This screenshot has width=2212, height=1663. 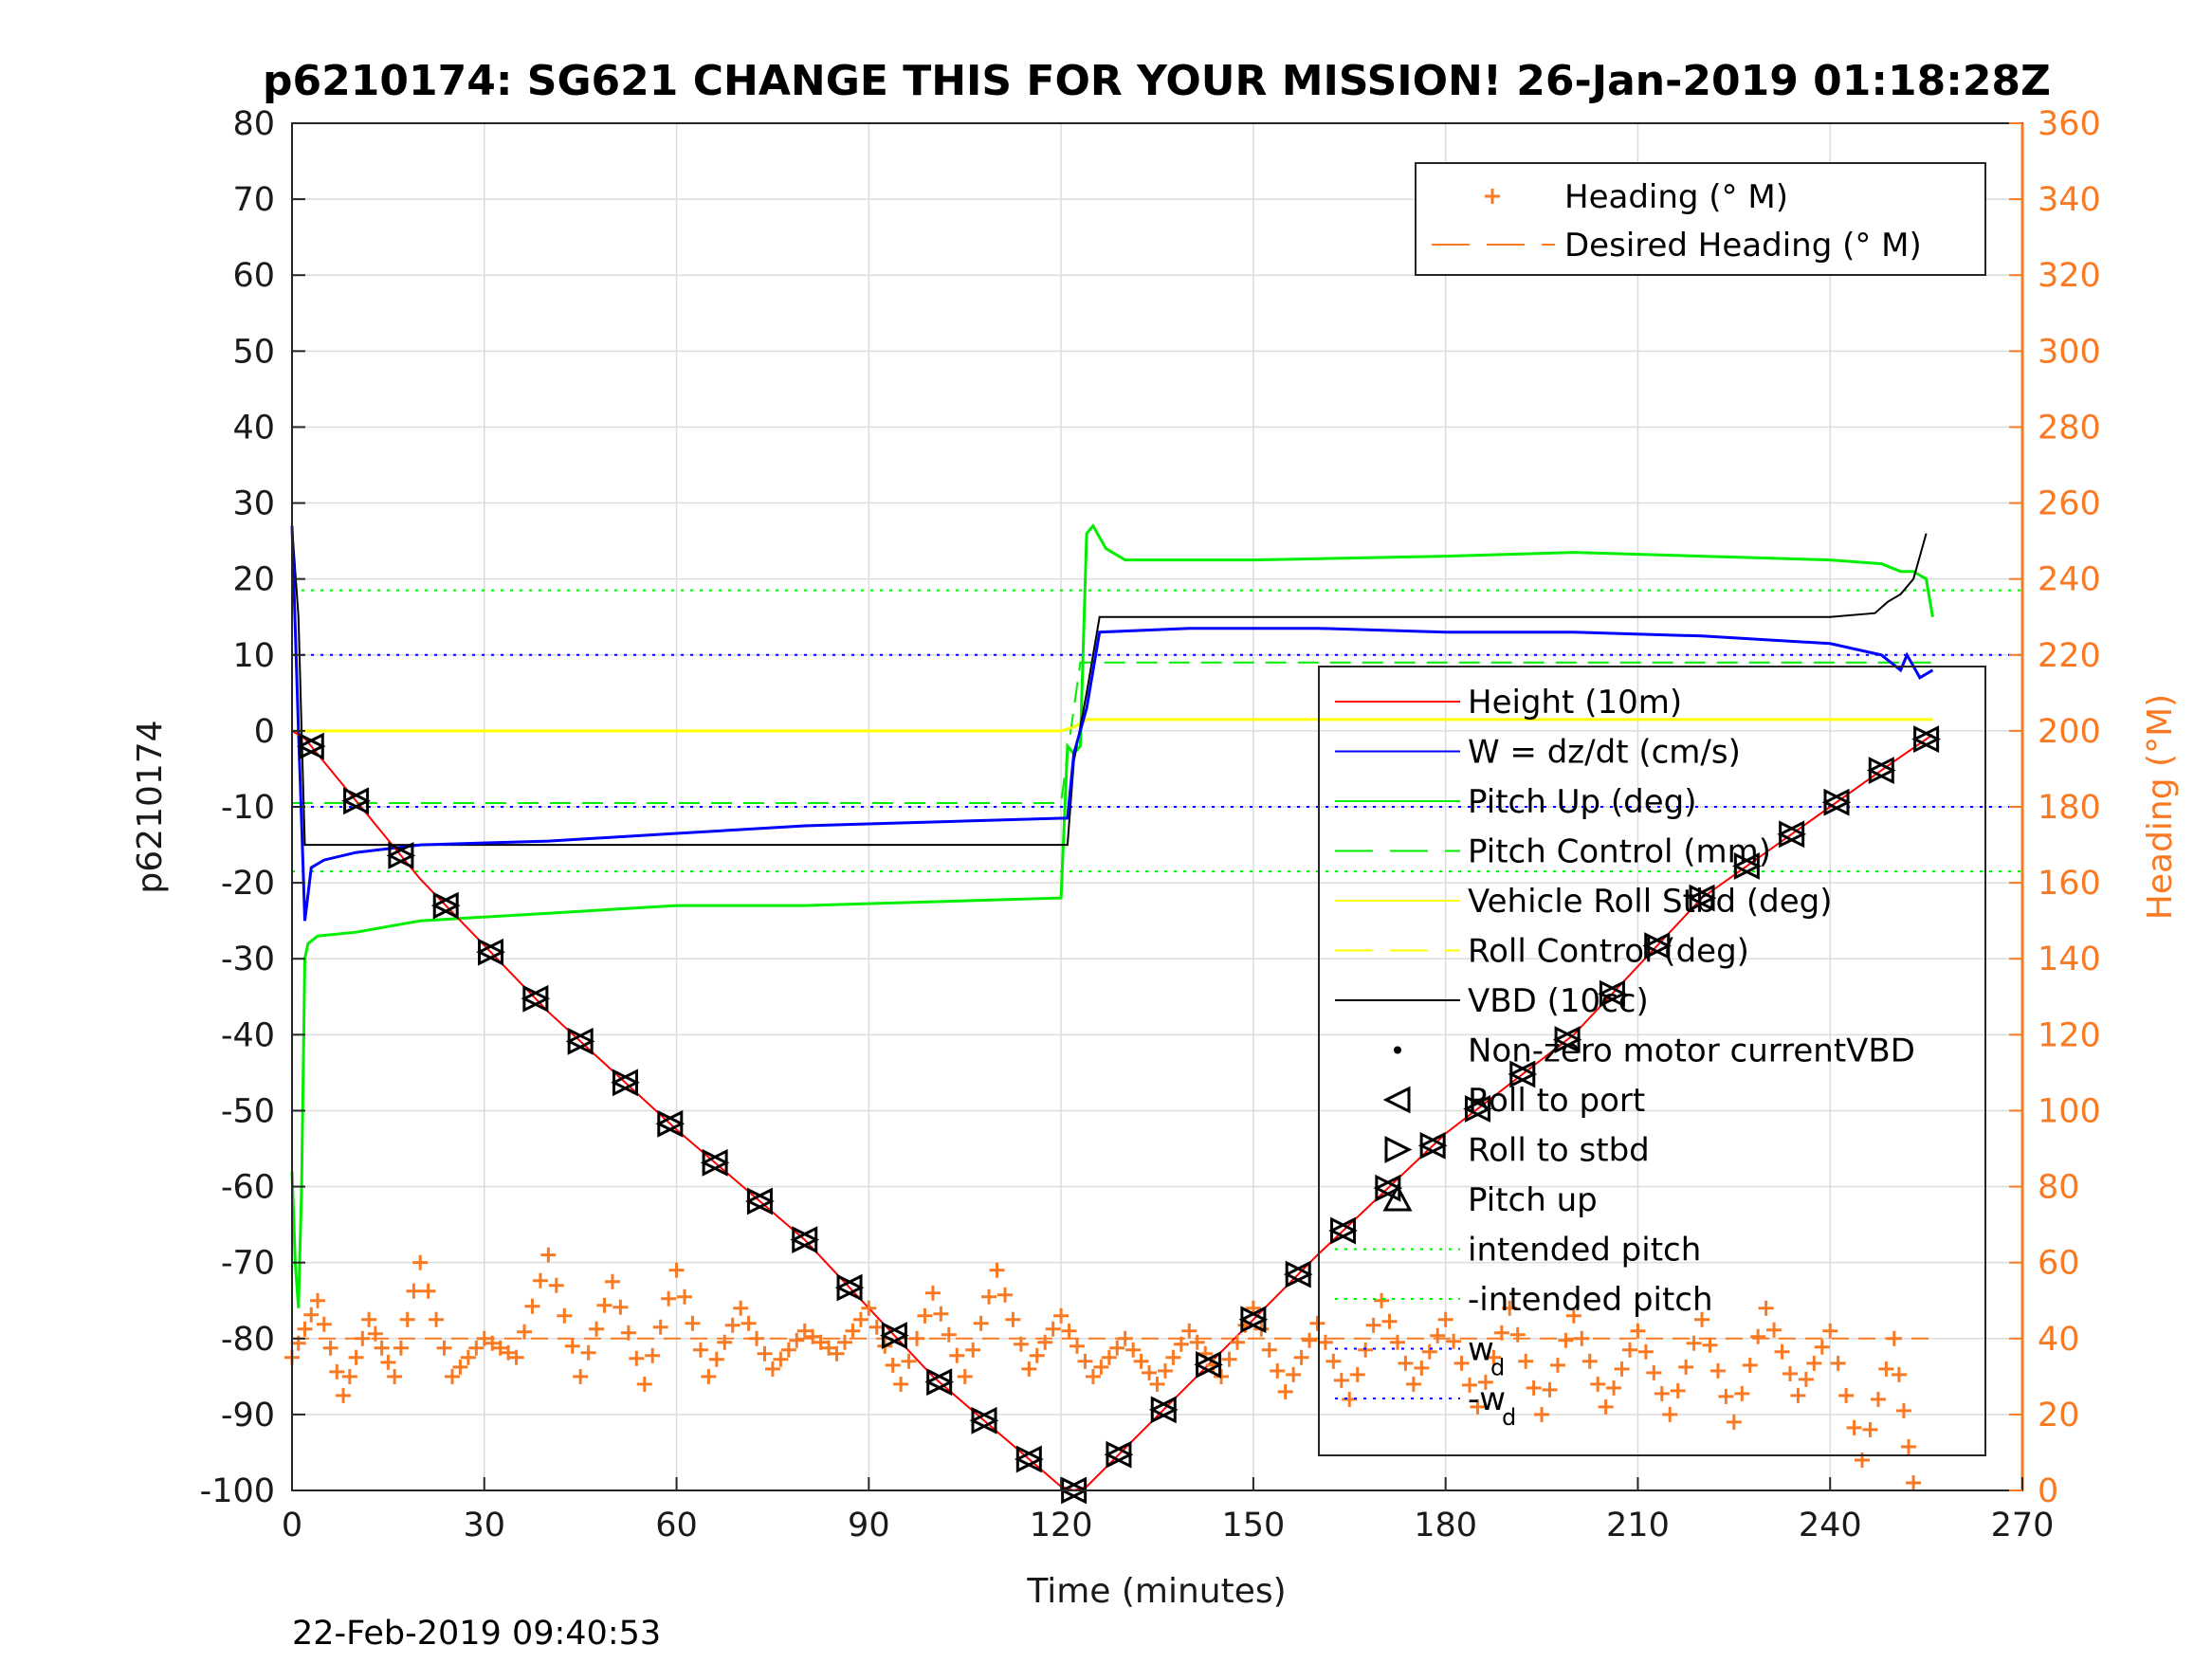 What do you see at coordinates (1445, 1525) in the screenshot?
I see `x-tick-label: 180` at bounding box center [1445, 1525].